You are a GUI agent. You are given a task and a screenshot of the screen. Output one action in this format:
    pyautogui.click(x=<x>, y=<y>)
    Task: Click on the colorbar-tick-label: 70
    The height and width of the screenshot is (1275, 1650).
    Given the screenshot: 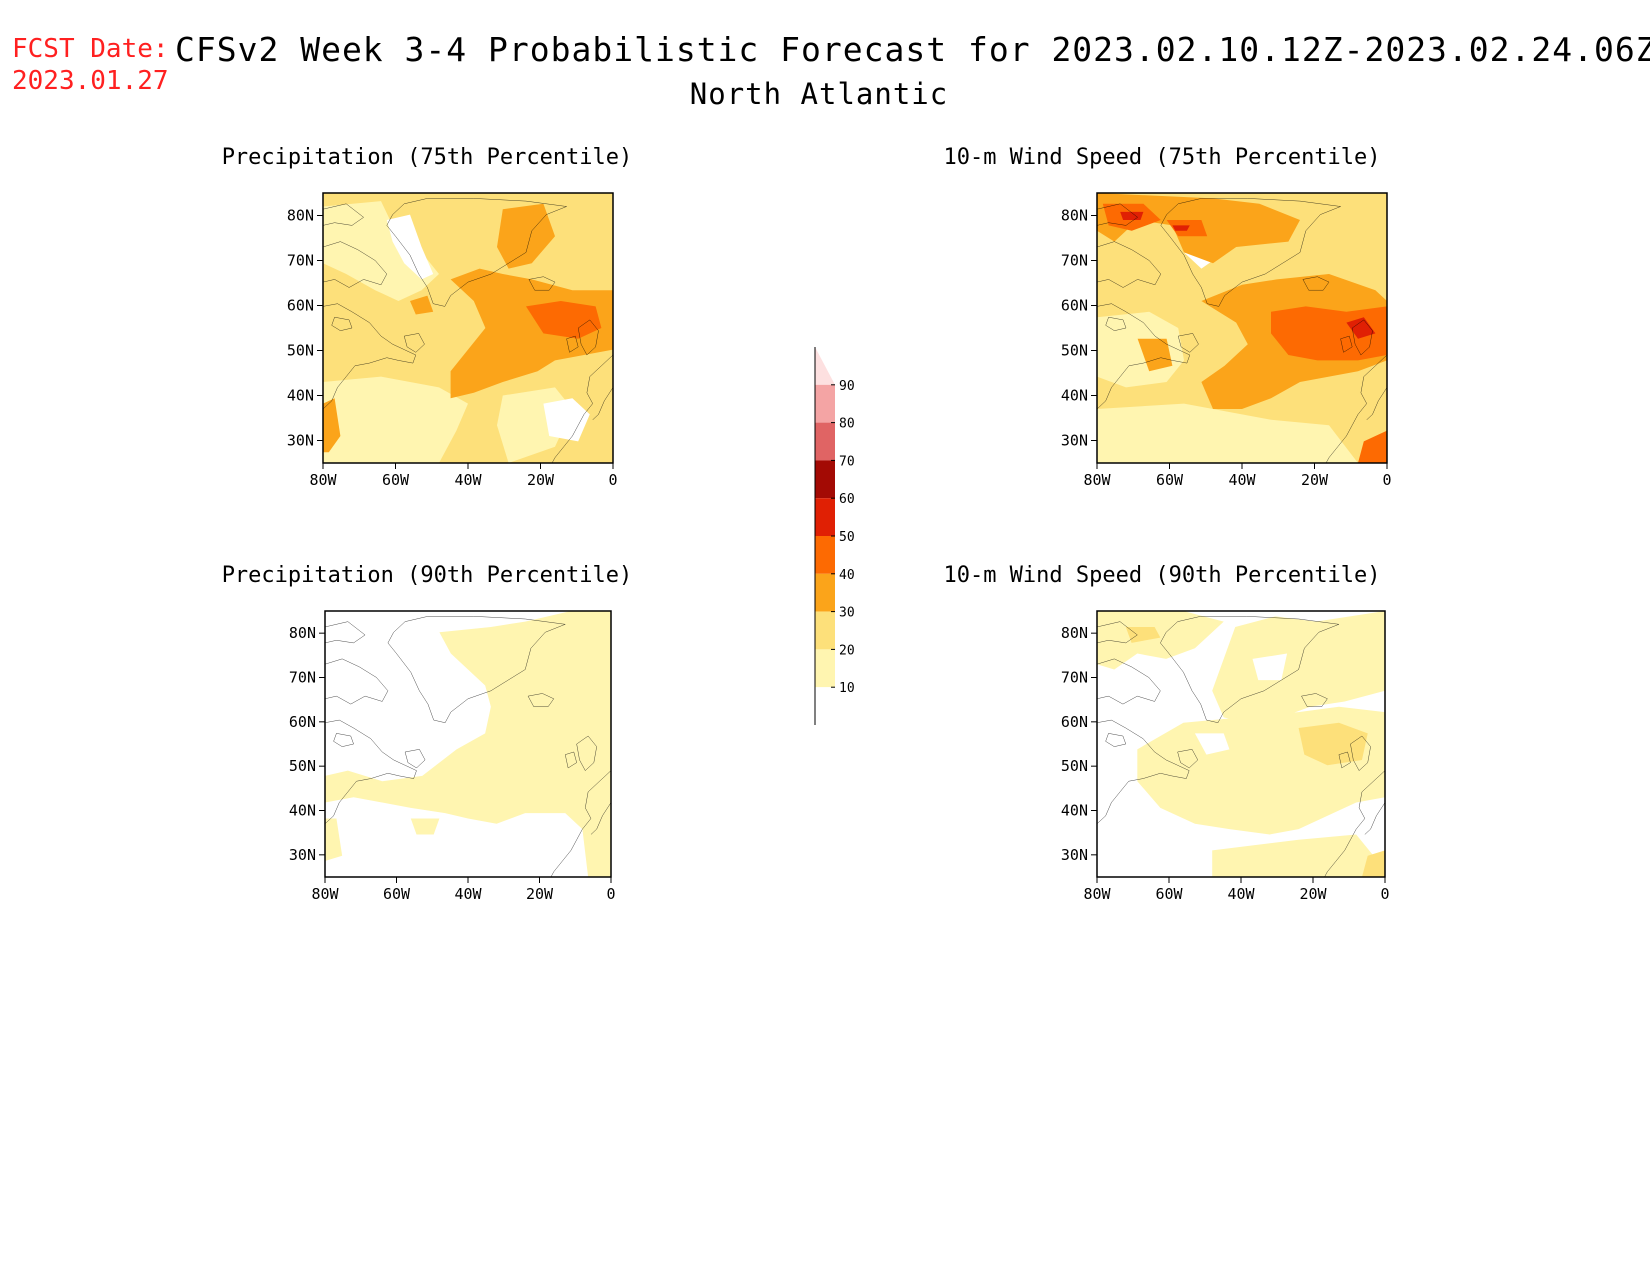 What is the action you would take?
    pyautogui.click(x=847, y=461)
    